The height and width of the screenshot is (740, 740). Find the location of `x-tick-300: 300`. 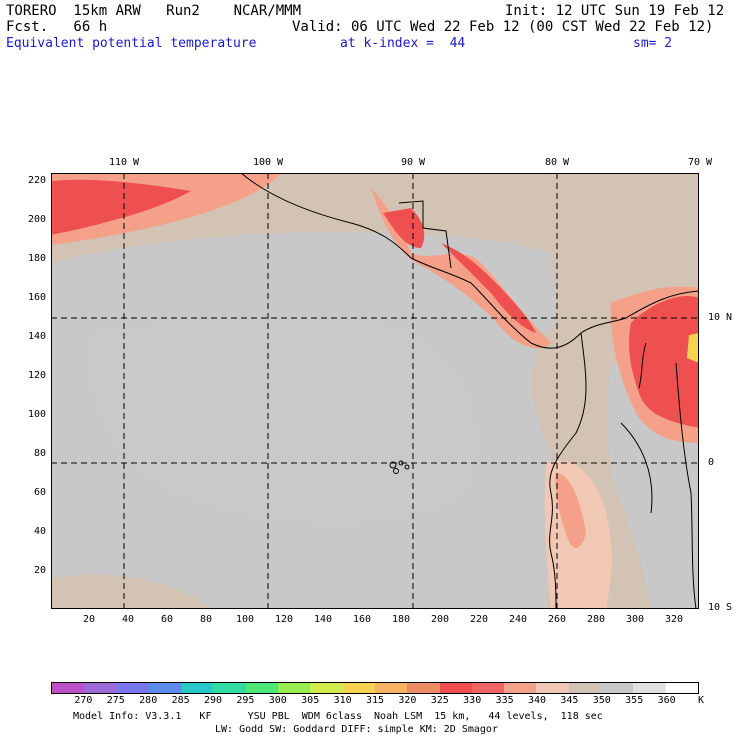

x-tick-300: 300 is located at coordinates (635, 619).